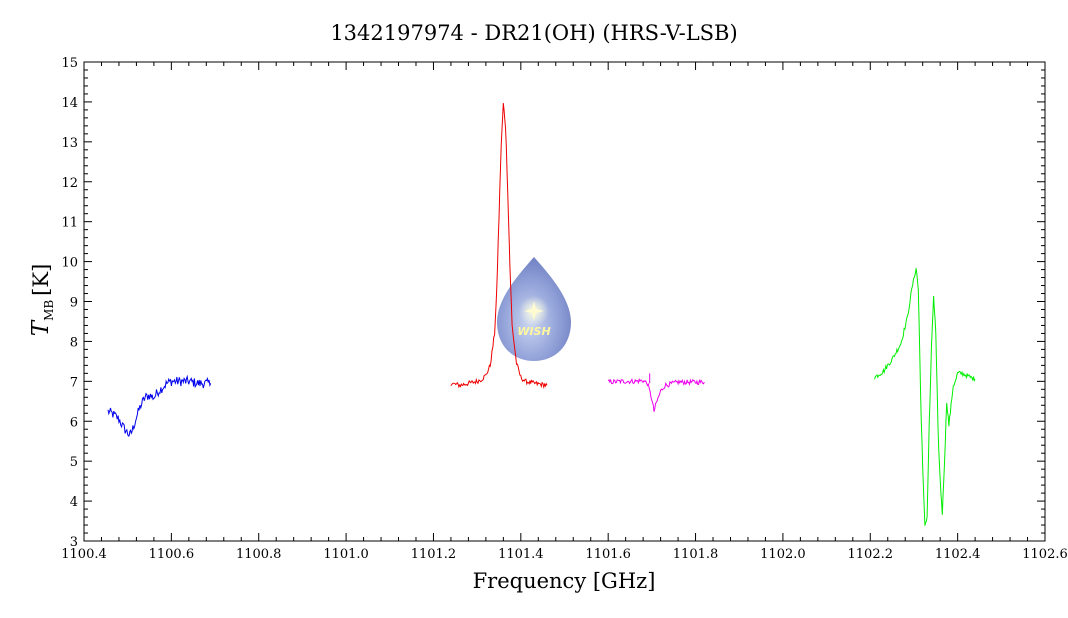  What do you see at coordinates (783, 554) in the screenshot?
I see `x-tick-label: 1102.0` at bounding box center [783, 554].